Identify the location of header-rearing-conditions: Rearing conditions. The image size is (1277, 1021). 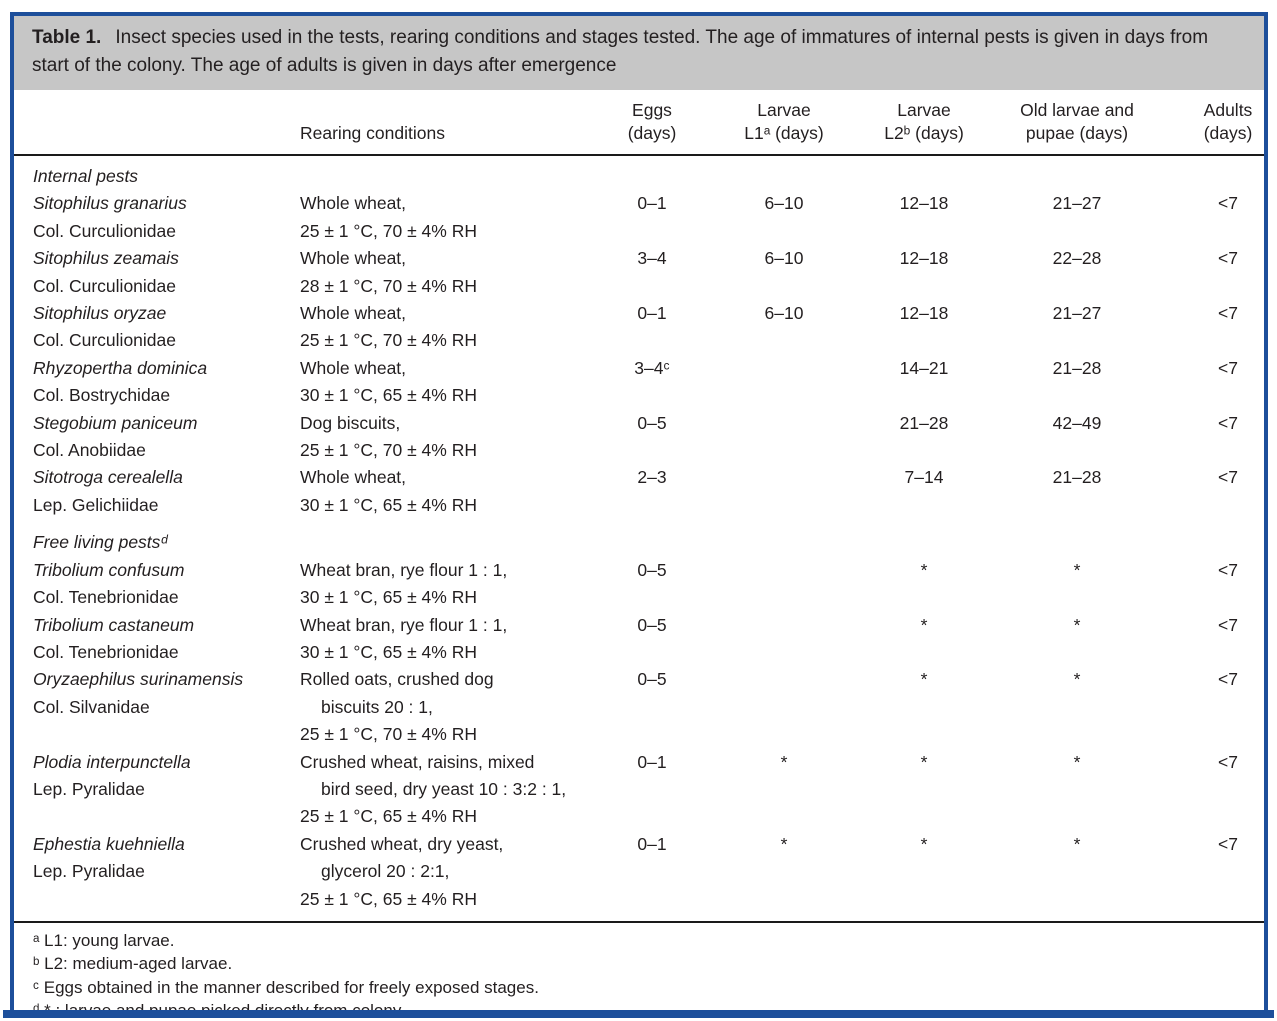
(446, 123).